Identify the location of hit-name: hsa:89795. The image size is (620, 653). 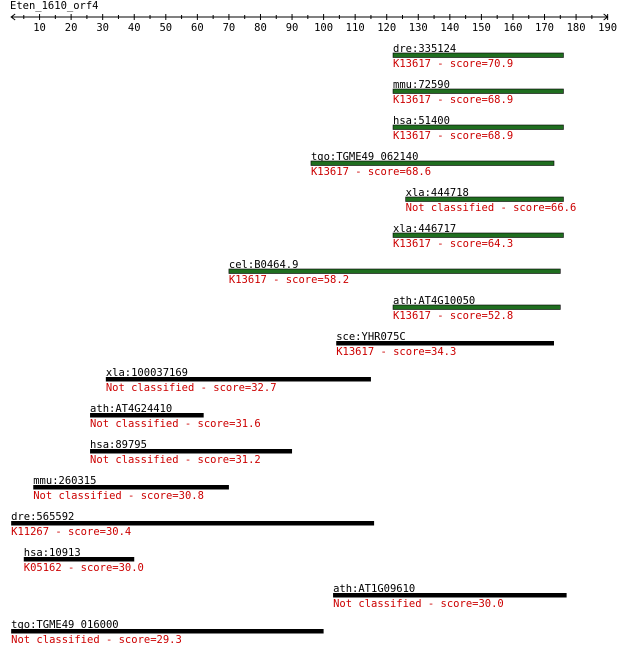
(118, 445).